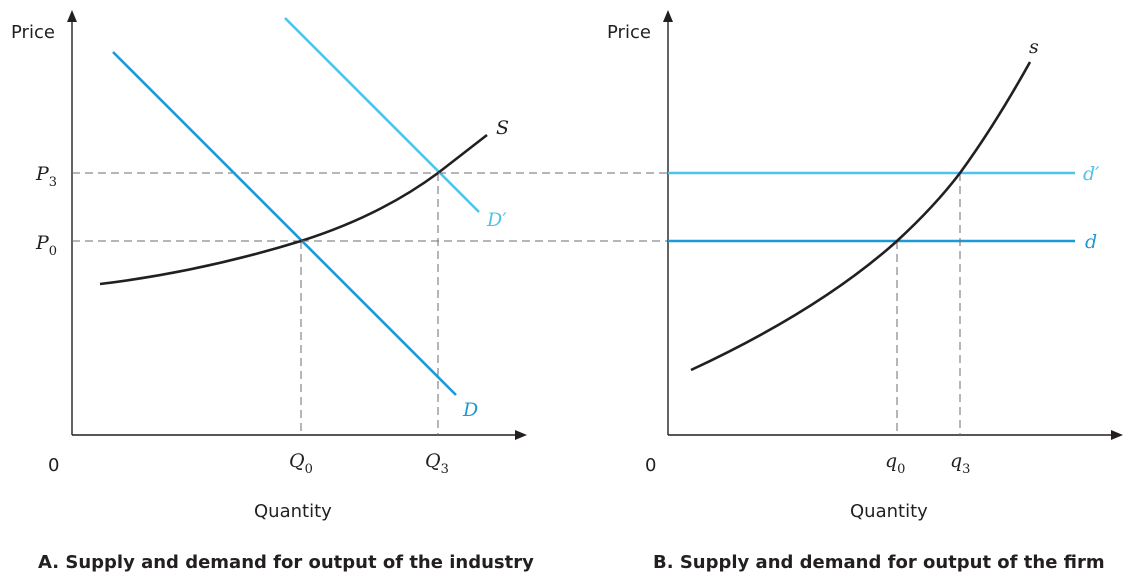 The image size is (1139, 588). What do you see at coordinates (668, 16) in the screenshot?
I see `panel-b-y-axis-arrow` at bounding box center [668, 16].